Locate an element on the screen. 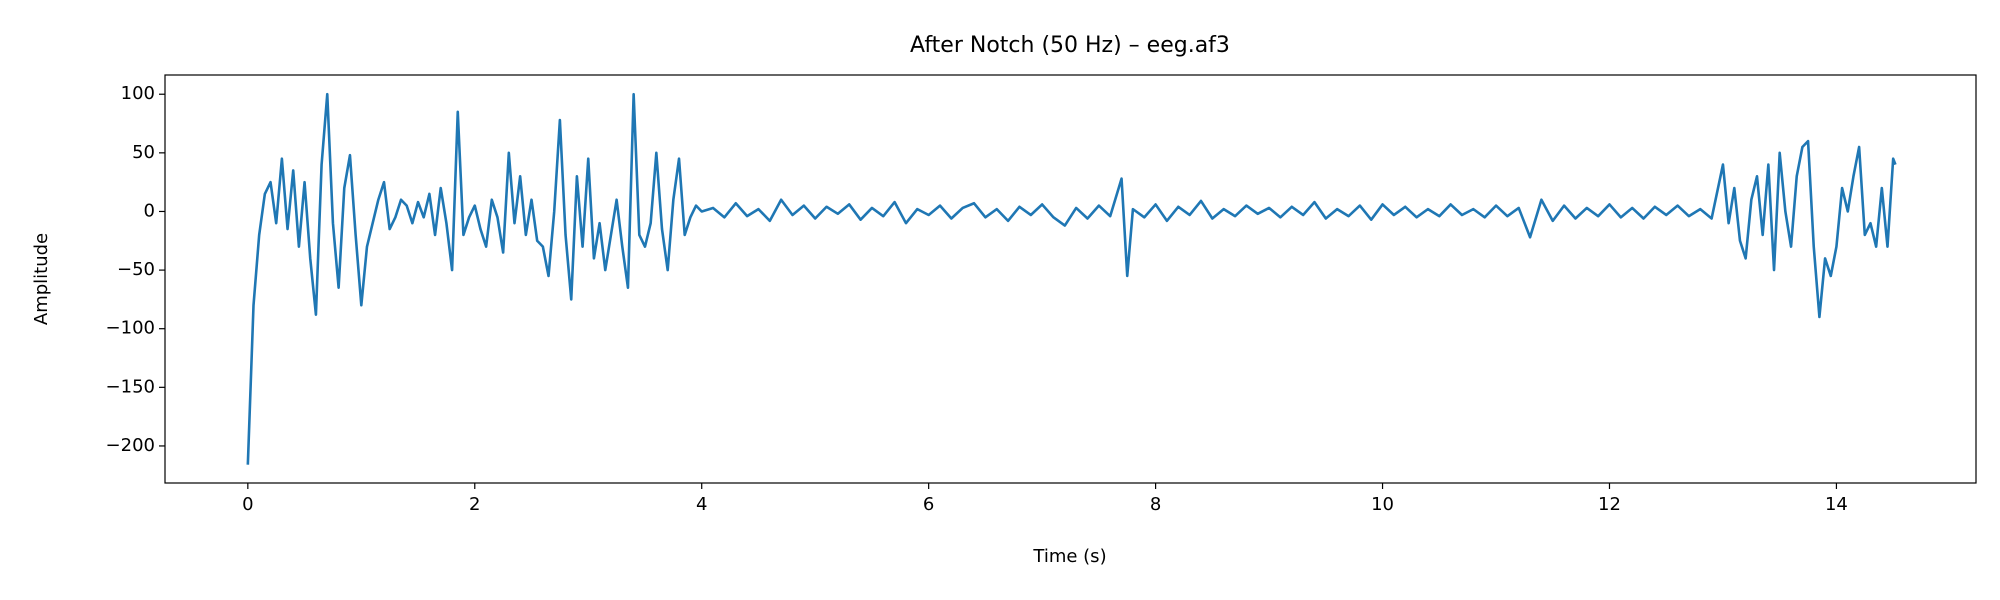 Image resolution: width=2000 pixels, height=600 pixels. y-tick-label: −50 is located at coordinates (136, 269).